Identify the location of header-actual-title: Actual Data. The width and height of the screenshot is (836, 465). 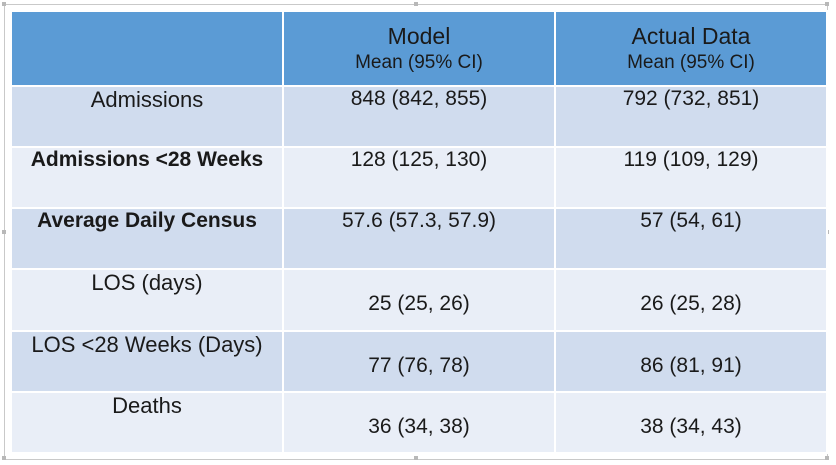
(691, 35).